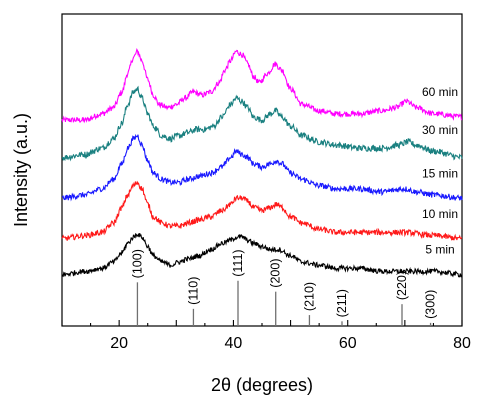 The height and width of the screenshot is (400, 482). Describe the element at coordinates (439, 250) in the screenshot. I see `series-label-5-min: 5 min` at that location.